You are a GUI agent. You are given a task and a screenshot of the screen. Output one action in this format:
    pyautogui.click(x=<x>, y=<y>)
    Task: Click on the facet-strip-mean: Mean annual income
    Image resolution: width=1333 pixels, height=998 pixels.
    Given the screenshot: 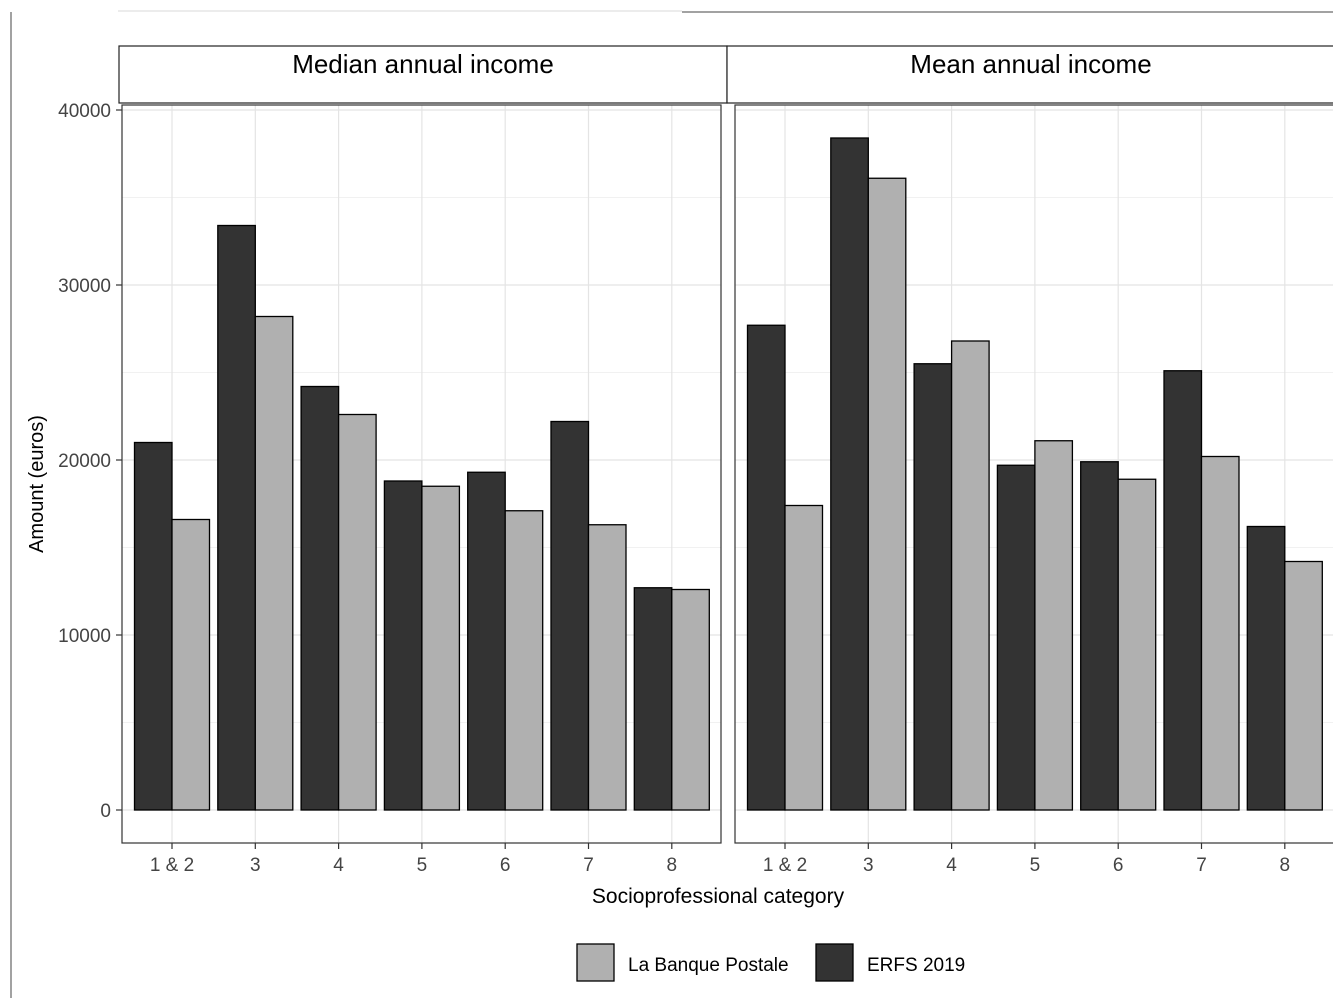 What is the action you would take?
    pyautogui.click(x=1029, y=74)
    